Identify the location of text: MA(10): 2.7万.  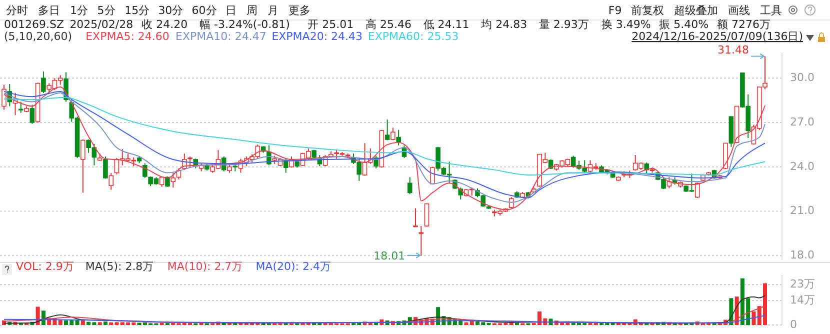
(205, 266).